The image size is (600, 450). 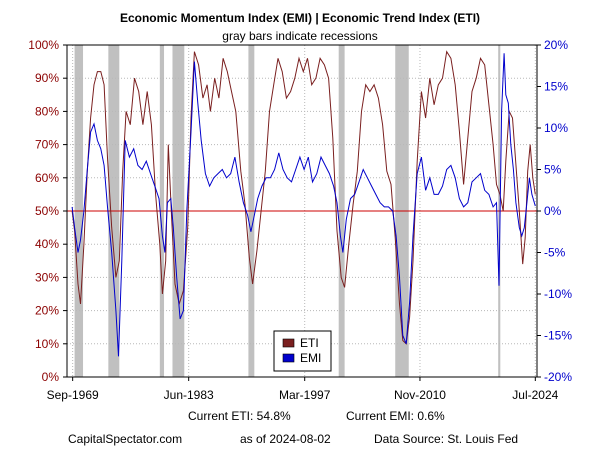 I want to click on x-tick-label-4: Jul-2024, so click(x=535, y=395).